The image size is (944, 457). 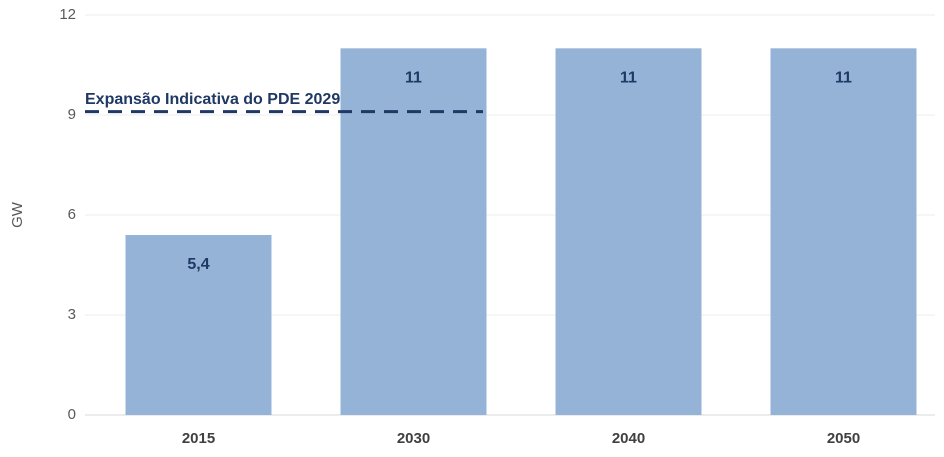 What do you see at coordinates (413, 438) in the screenshot?
I see `x-tick-label: 2030` at bounding box center [413, 438].